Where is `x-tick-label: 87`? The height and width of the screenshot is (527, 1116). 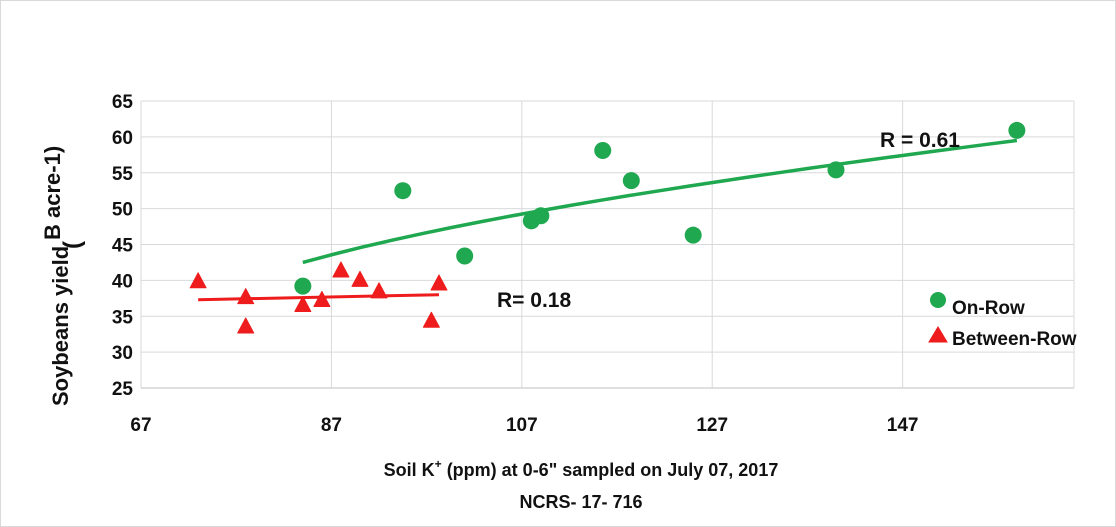
x-tick-label: 87 is located at coordinates (331, 425).